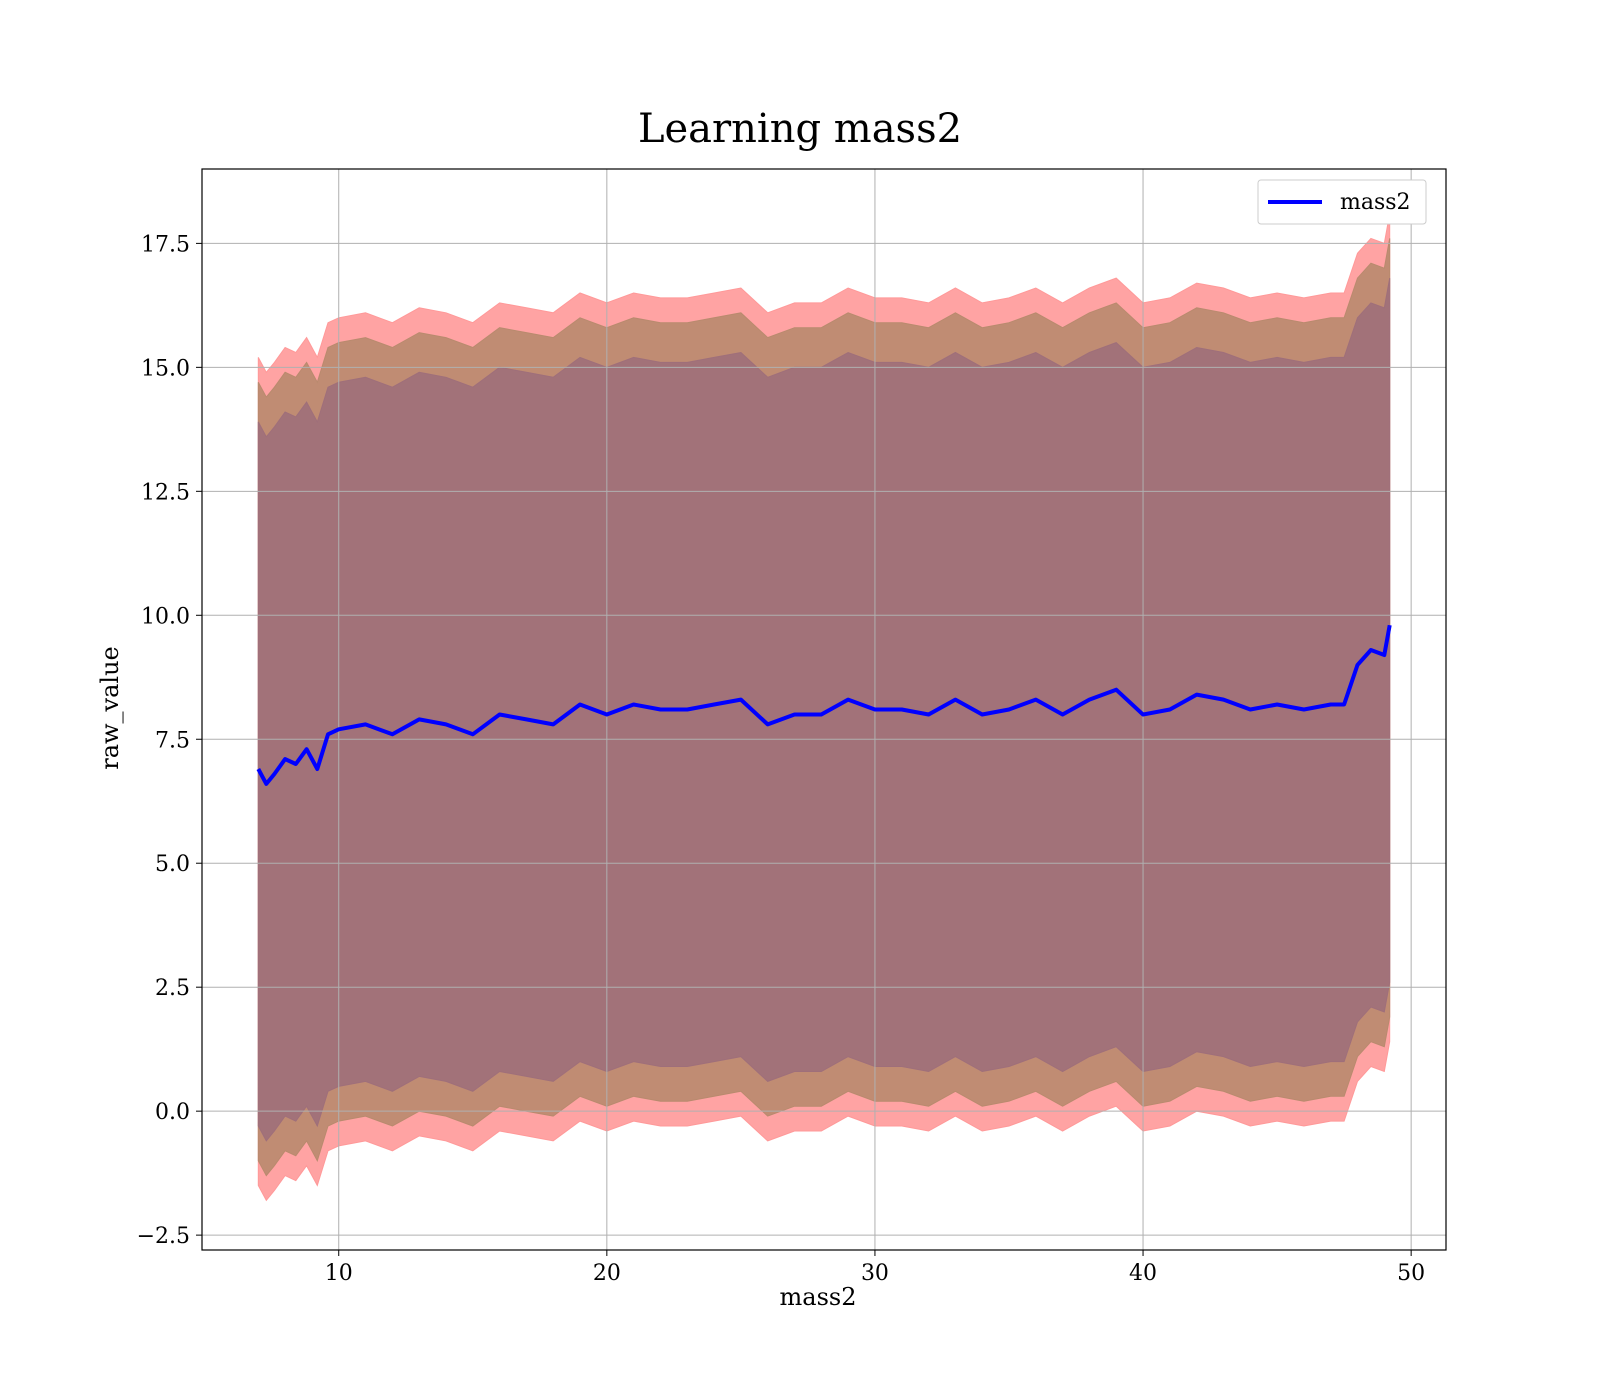 The image size is (1600, 1400). What do you see at coordinates (110, 708) in the screenshot?
I see `y-axis-label: raw_value` at bounding box center [110, 708].